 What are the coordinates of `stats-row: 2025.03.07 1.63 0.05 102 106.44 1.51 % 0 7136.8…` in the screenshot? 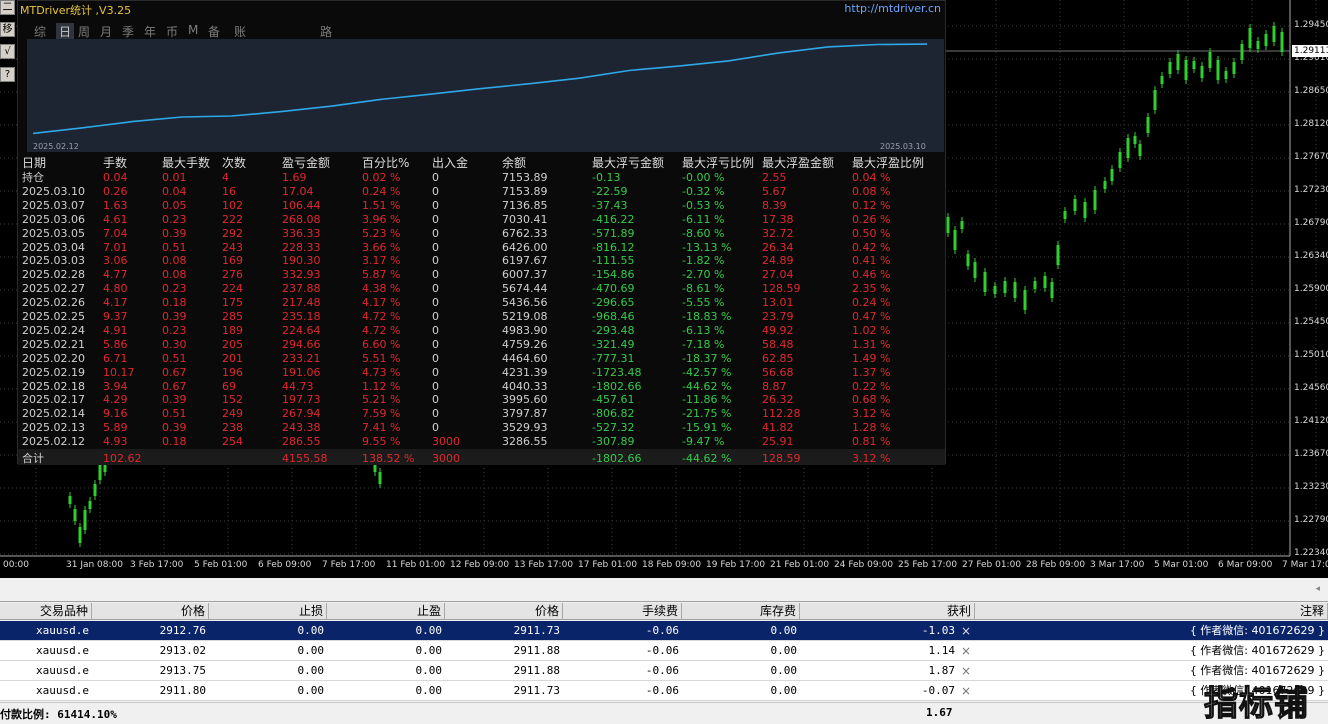 It's located at (482, 206).